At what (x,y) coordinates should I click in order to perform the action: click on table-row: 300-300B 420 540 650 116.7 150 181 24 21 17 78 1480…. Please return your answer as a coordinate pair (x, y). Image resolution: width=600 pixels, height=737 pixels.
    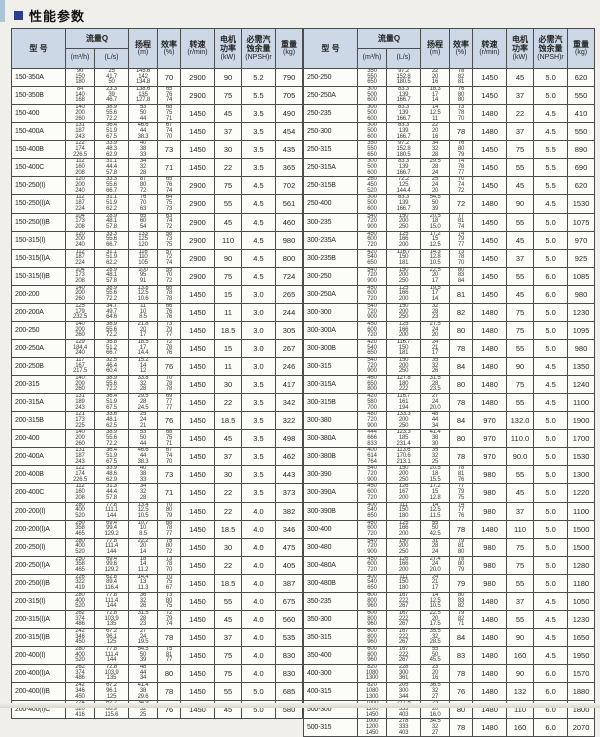
    Looking at the image, I should click on (449, 348).